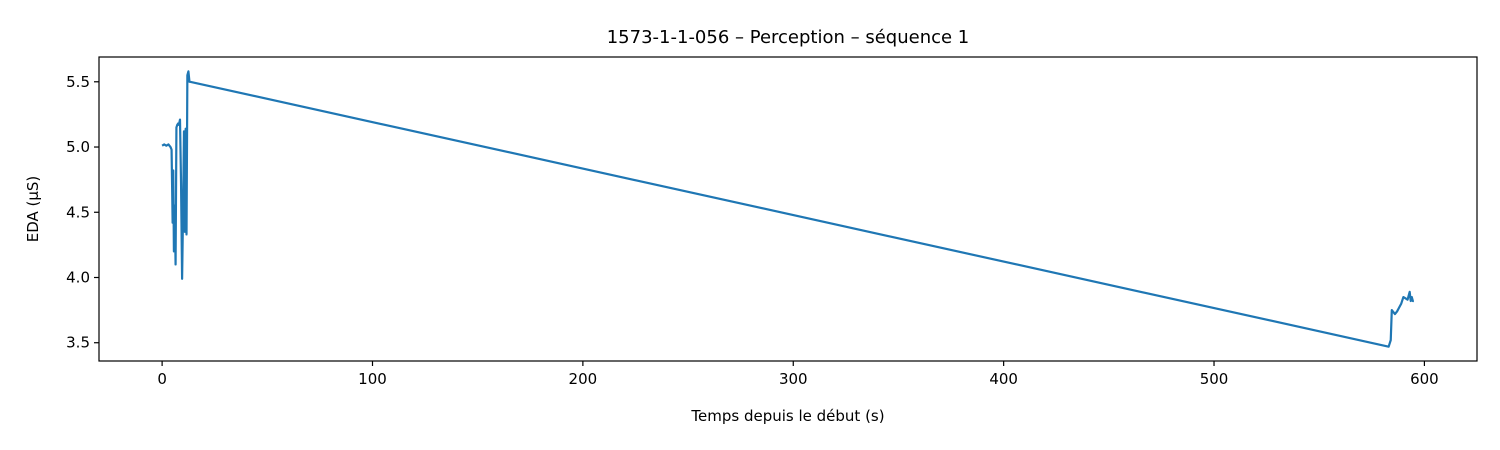 This screenshot has height=450, width=1500. Describe the element at coordinates (583, 379) in the screenshot. I see `x-tick-label: 200` at that location.